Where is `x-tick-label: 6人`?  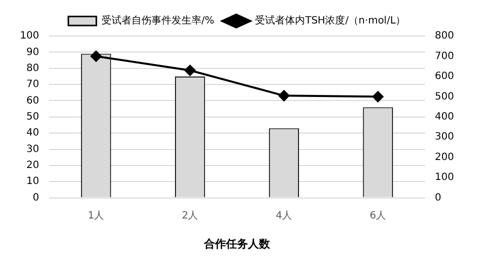 x-tick-label: 6人 is located at coordinates (378, 216).